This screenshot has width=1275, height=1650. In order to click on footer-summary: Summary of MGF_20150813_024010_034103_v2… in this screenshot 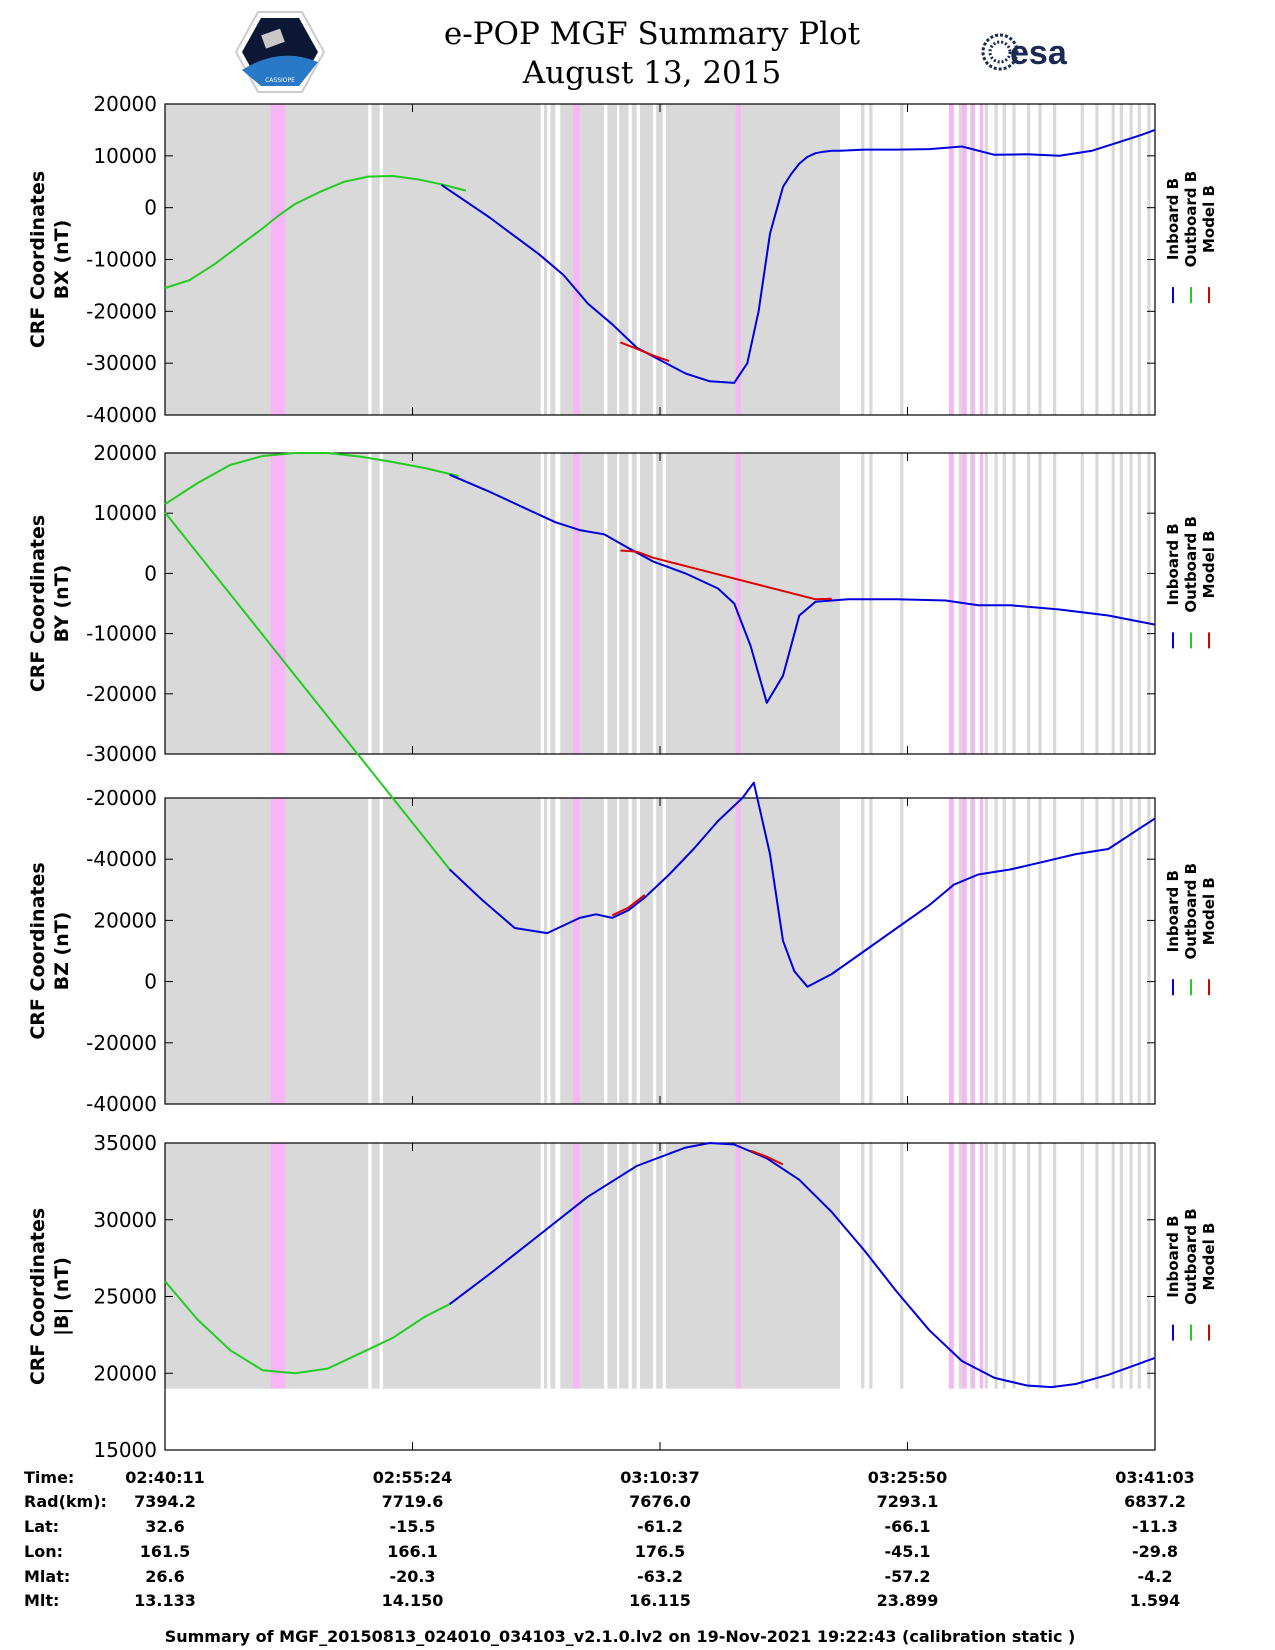, I will do `click(620, 1636)`.